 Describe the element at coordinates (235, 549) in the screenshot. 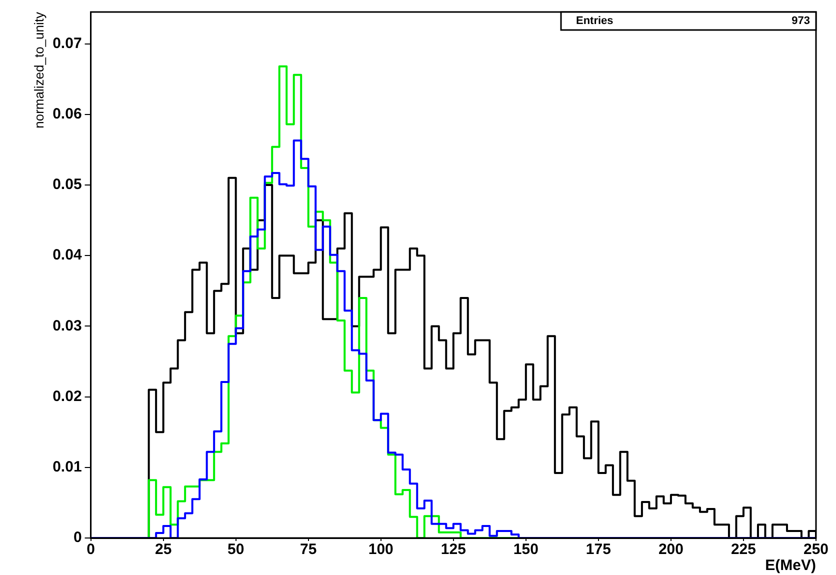

I see `x-tick-label: 50` at that location.